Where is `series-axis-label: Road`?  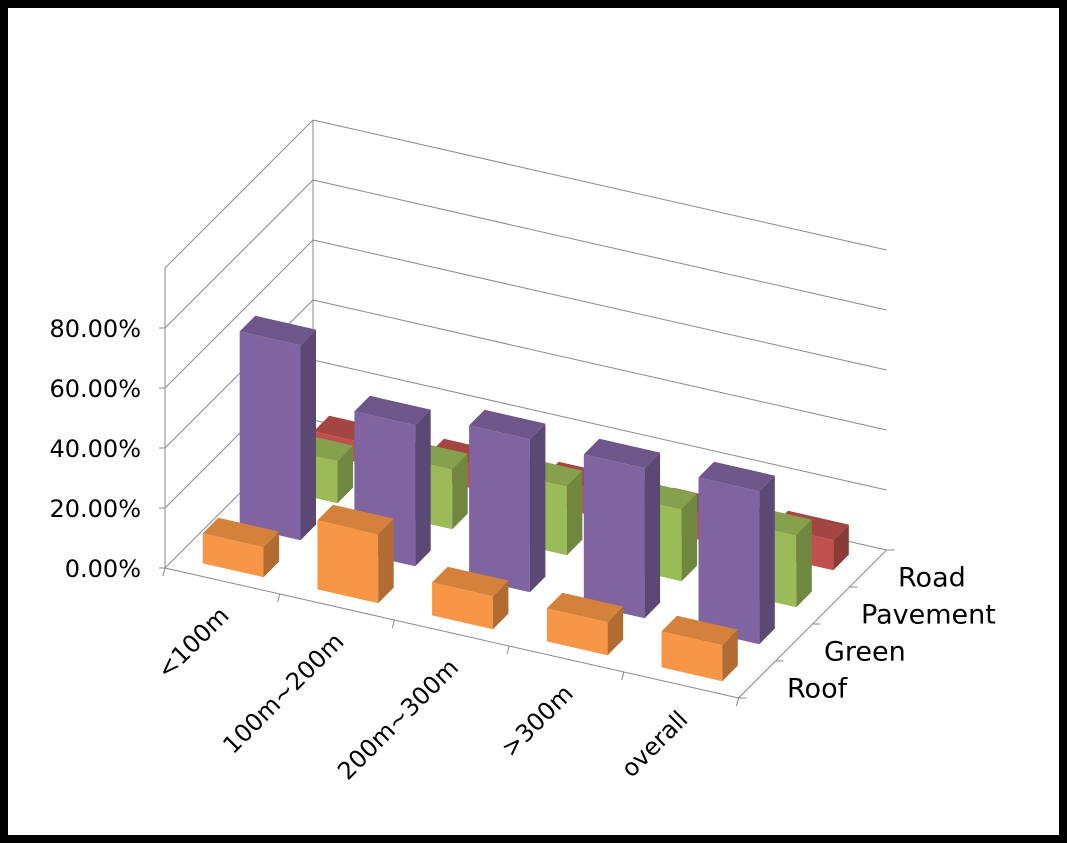 series-axis-label: Road is located at coordinates (932, 578).